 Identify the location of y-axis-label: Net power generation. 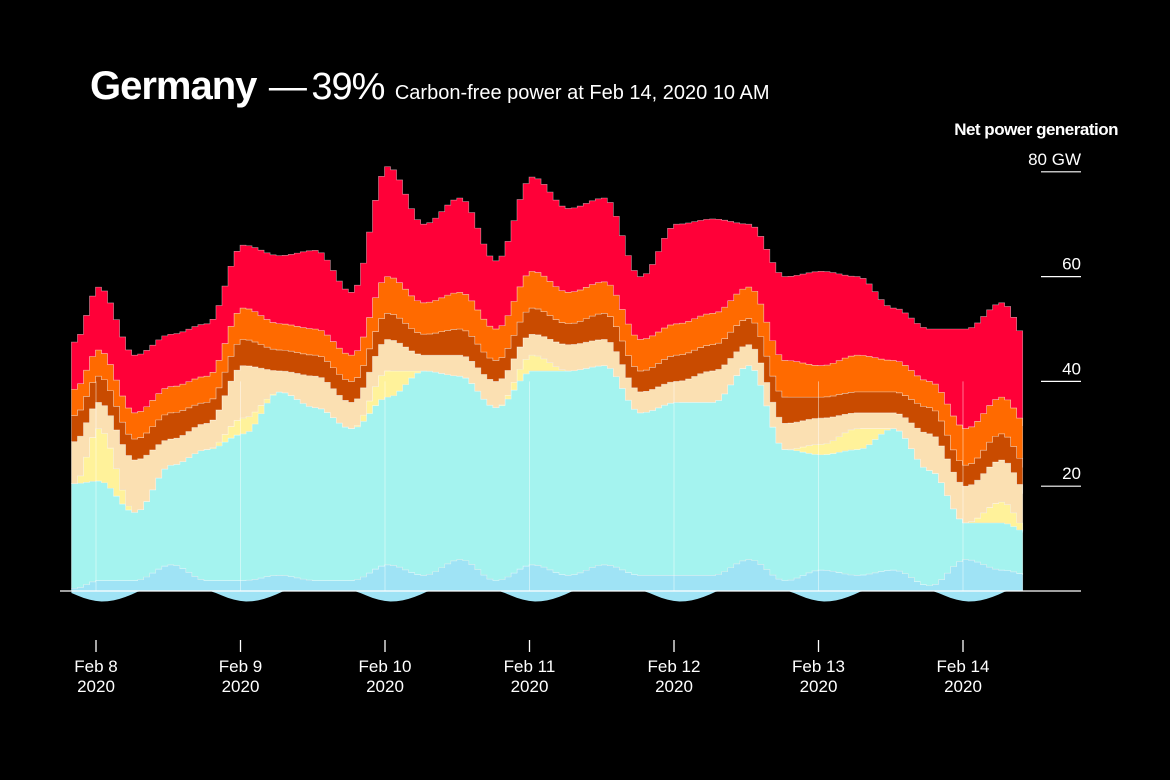
(1036, 129).